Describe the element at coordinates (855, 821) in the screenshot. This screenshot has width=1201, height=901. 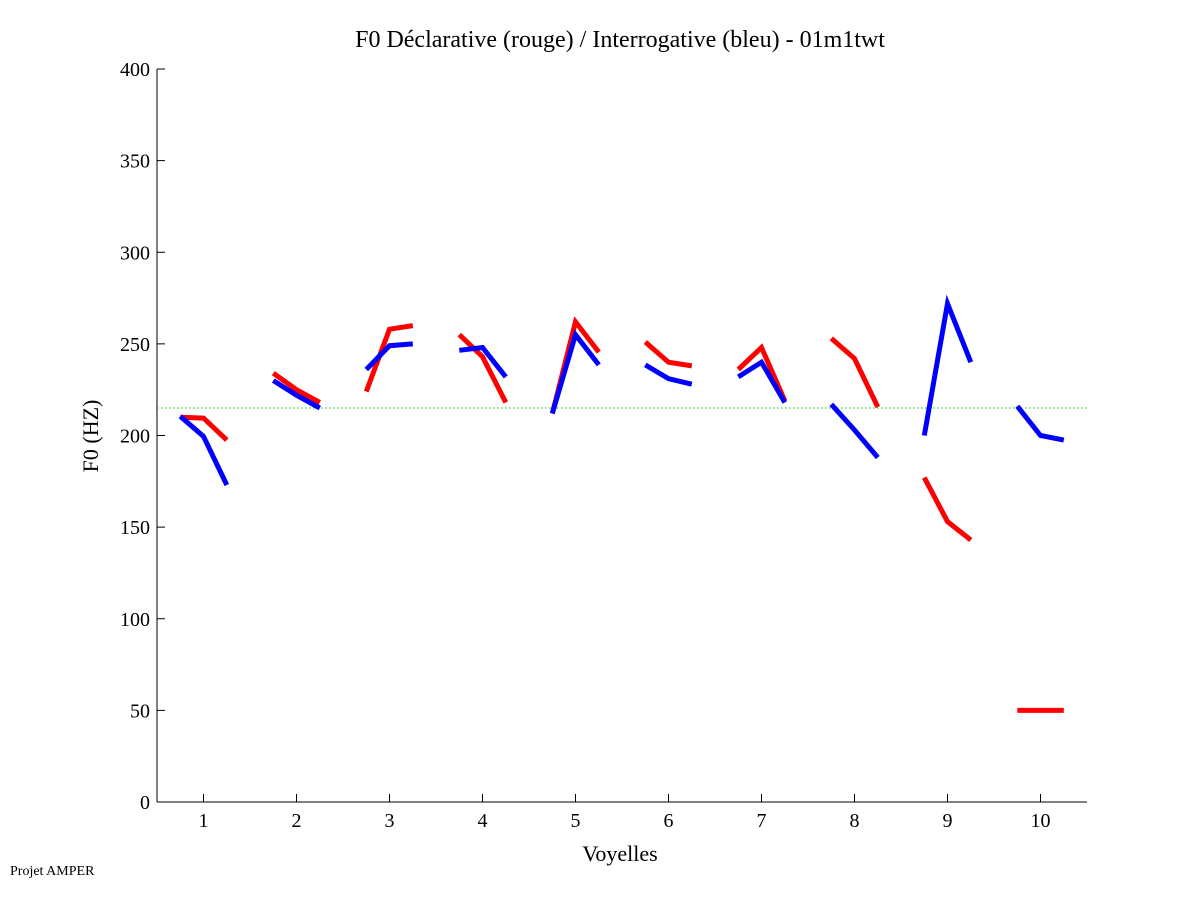
I see `x-tick-label: 8` at that location.